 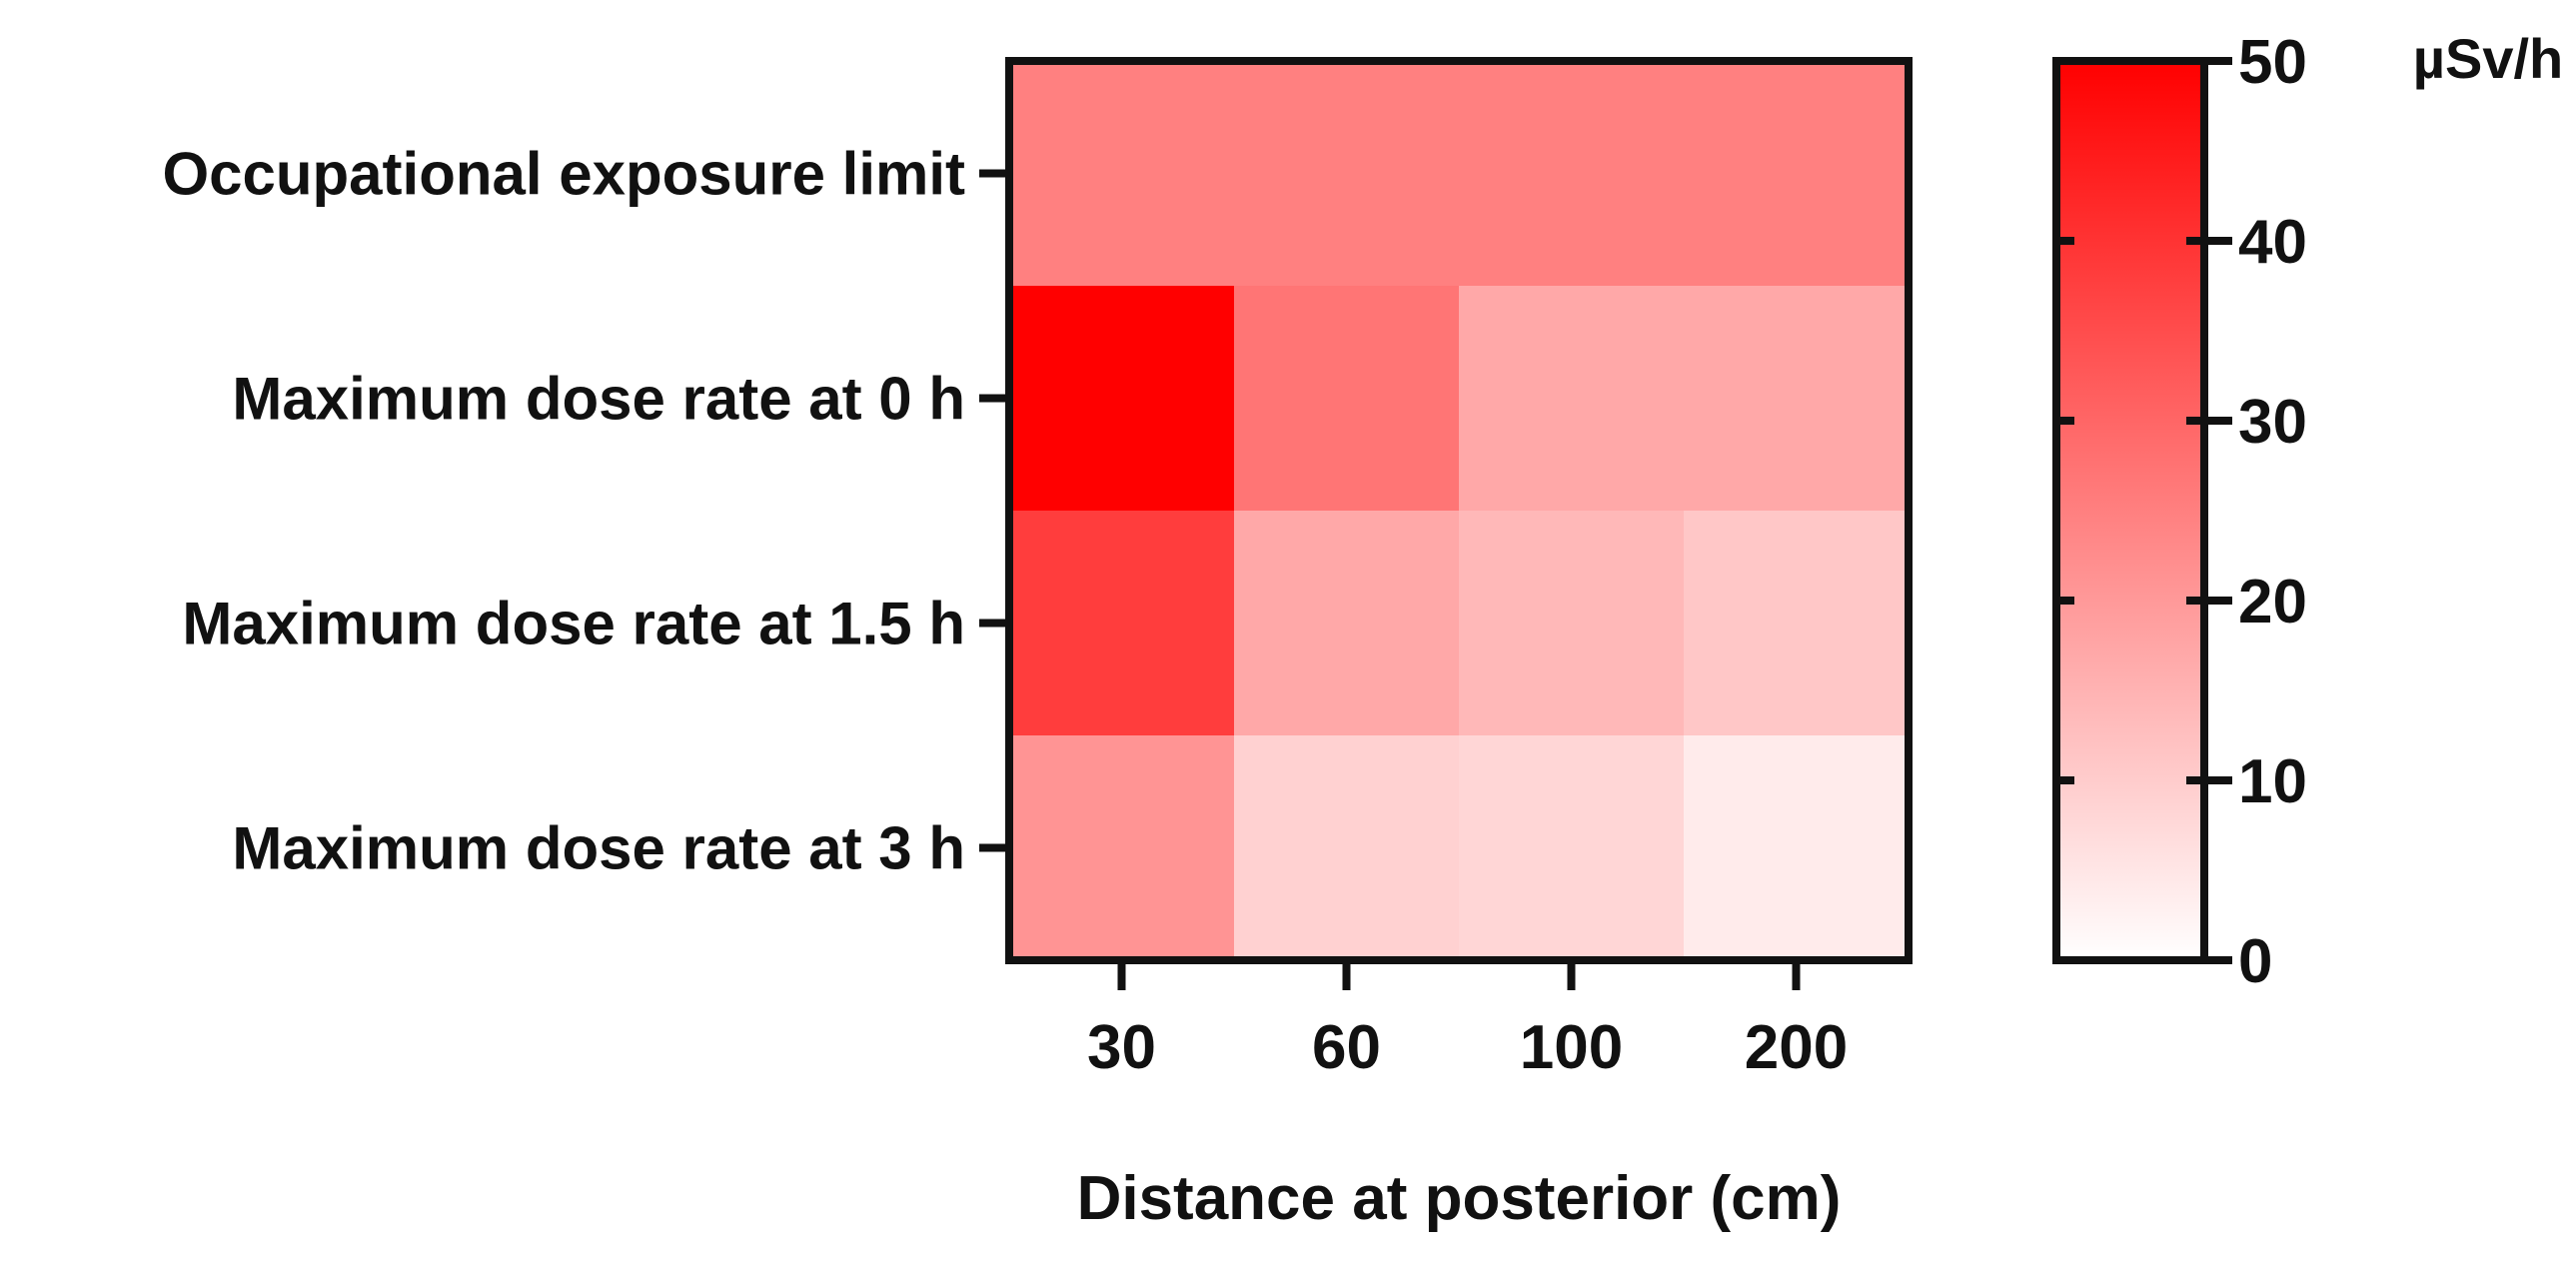 What do you see at coordinates (2272, 781) in the screenshot?
I see `colorbar-tick-label: 10` at bounding box center [2272, 781].